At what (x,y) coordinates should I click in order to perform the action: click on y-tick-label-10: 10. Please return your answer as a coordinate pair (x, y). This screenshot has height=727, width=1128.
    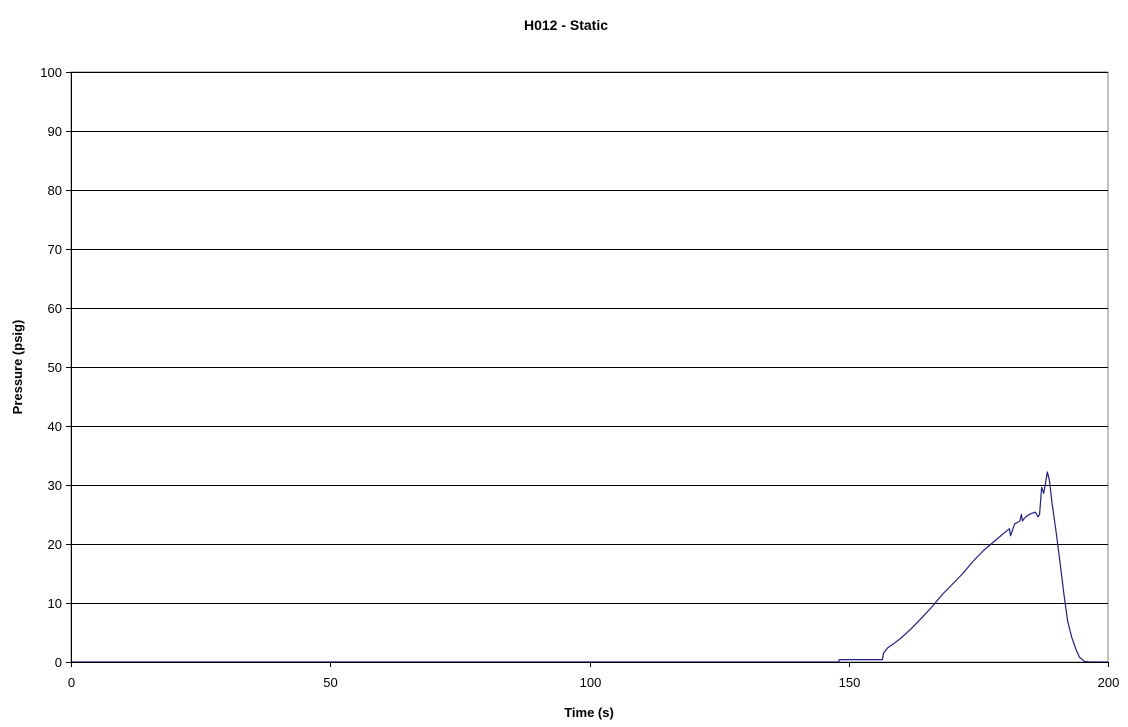
    Looking at the image, I should click on (55, 603).